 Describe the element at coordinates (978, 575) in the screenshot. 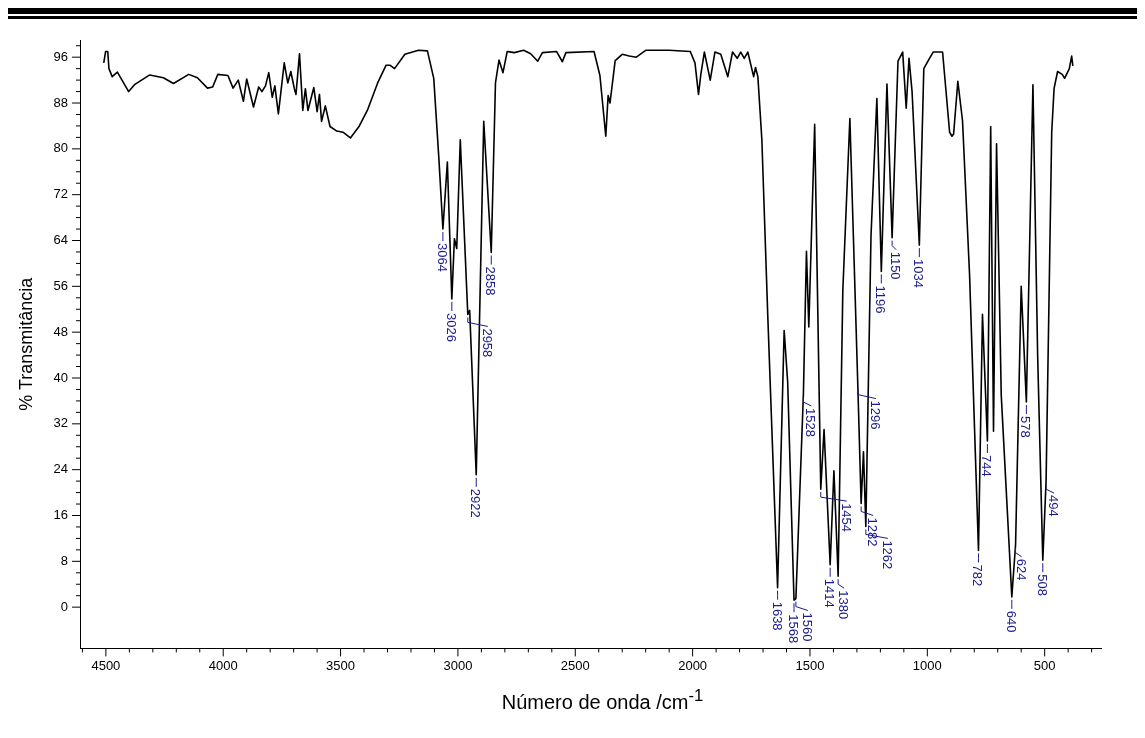

I see `annotation: 782` at that location.